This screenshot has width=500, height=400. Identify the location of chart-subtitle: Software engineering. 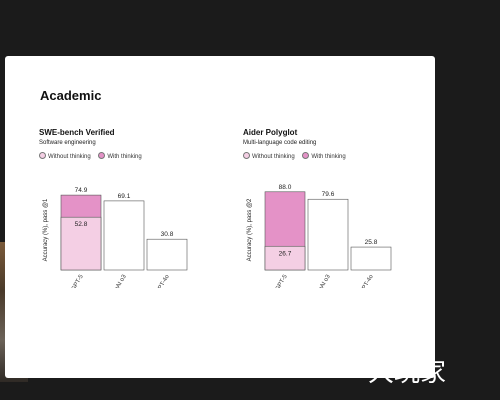
(67, 143).